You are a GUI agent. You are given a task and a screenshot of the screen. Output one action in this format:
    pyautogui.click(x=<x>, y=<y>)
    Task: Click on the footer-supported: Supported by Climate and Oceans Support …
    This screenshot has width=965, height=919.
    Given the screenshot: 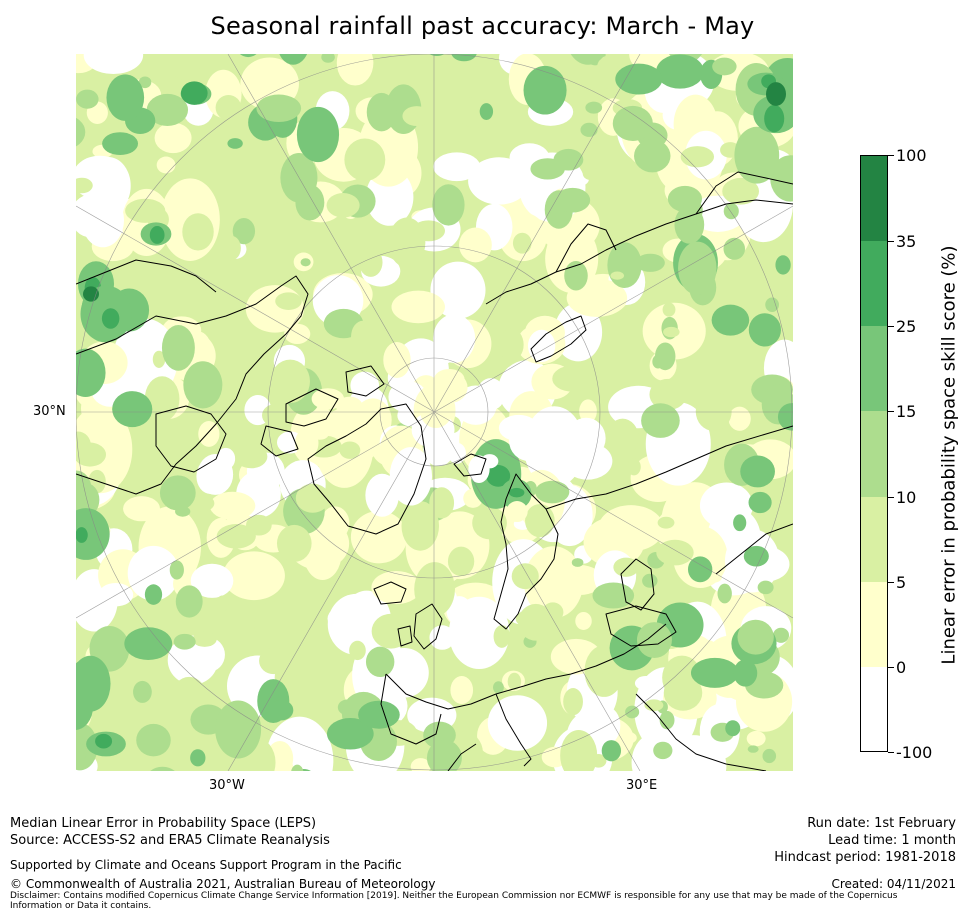 What is the action you would take?
    pyautogui.click(x=206, y=865)
    